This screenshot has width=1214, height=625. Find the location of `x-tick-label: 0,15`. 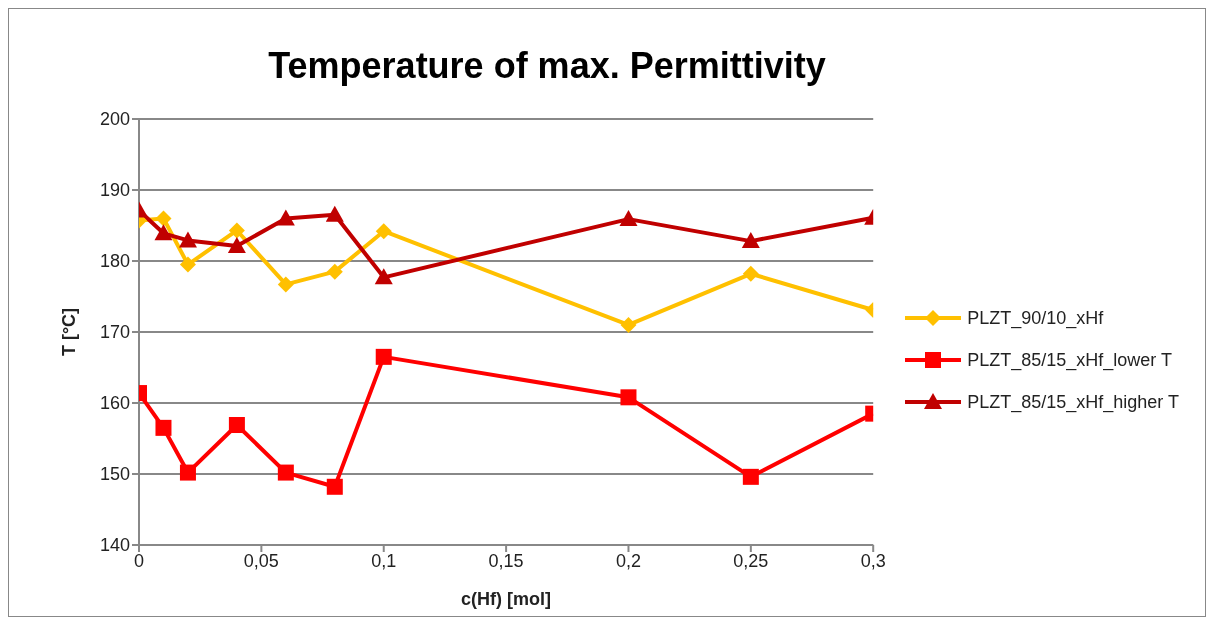

x-tick-label: 0,15 is located at coordinates (506, 560).